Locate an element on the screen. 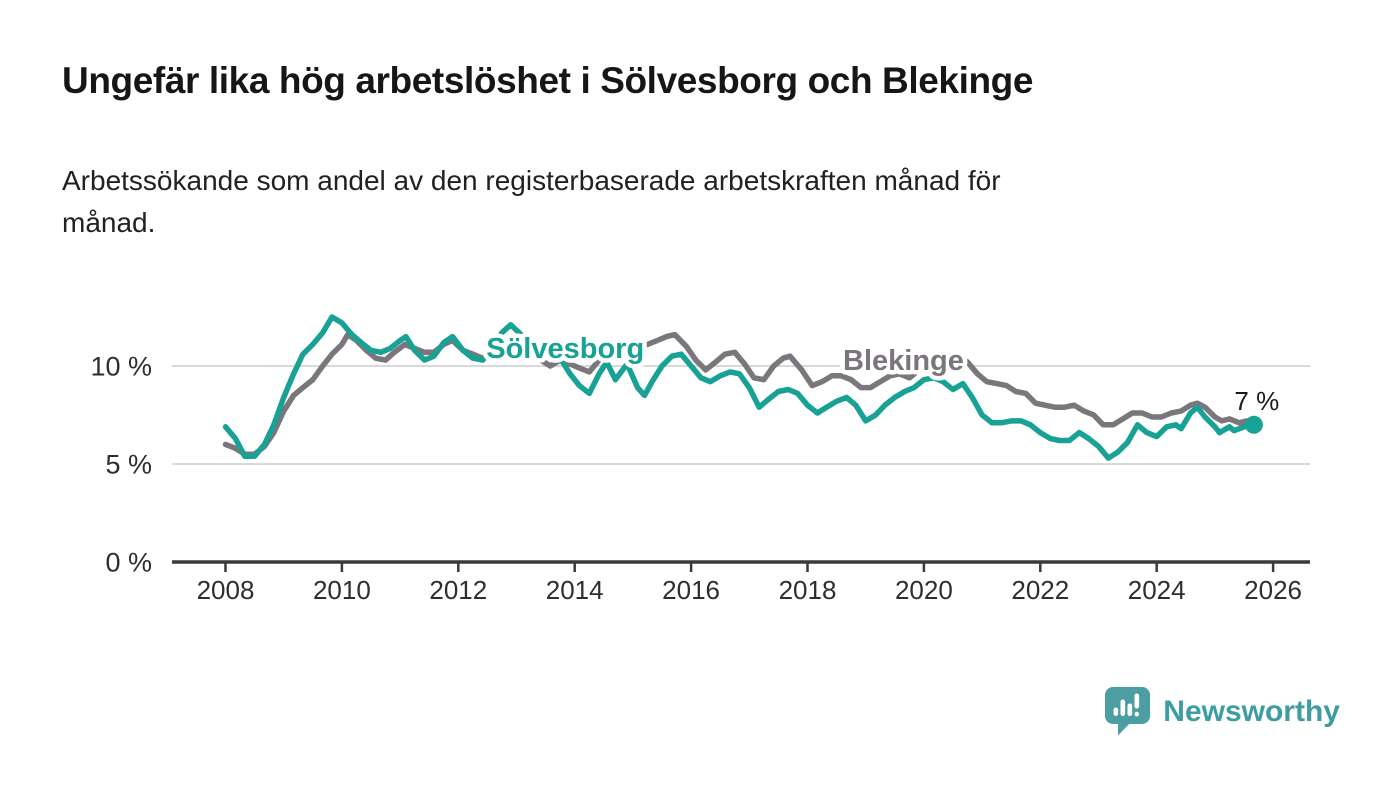  brand-footer: Newsworthy is located at coordinates (1222, 712).